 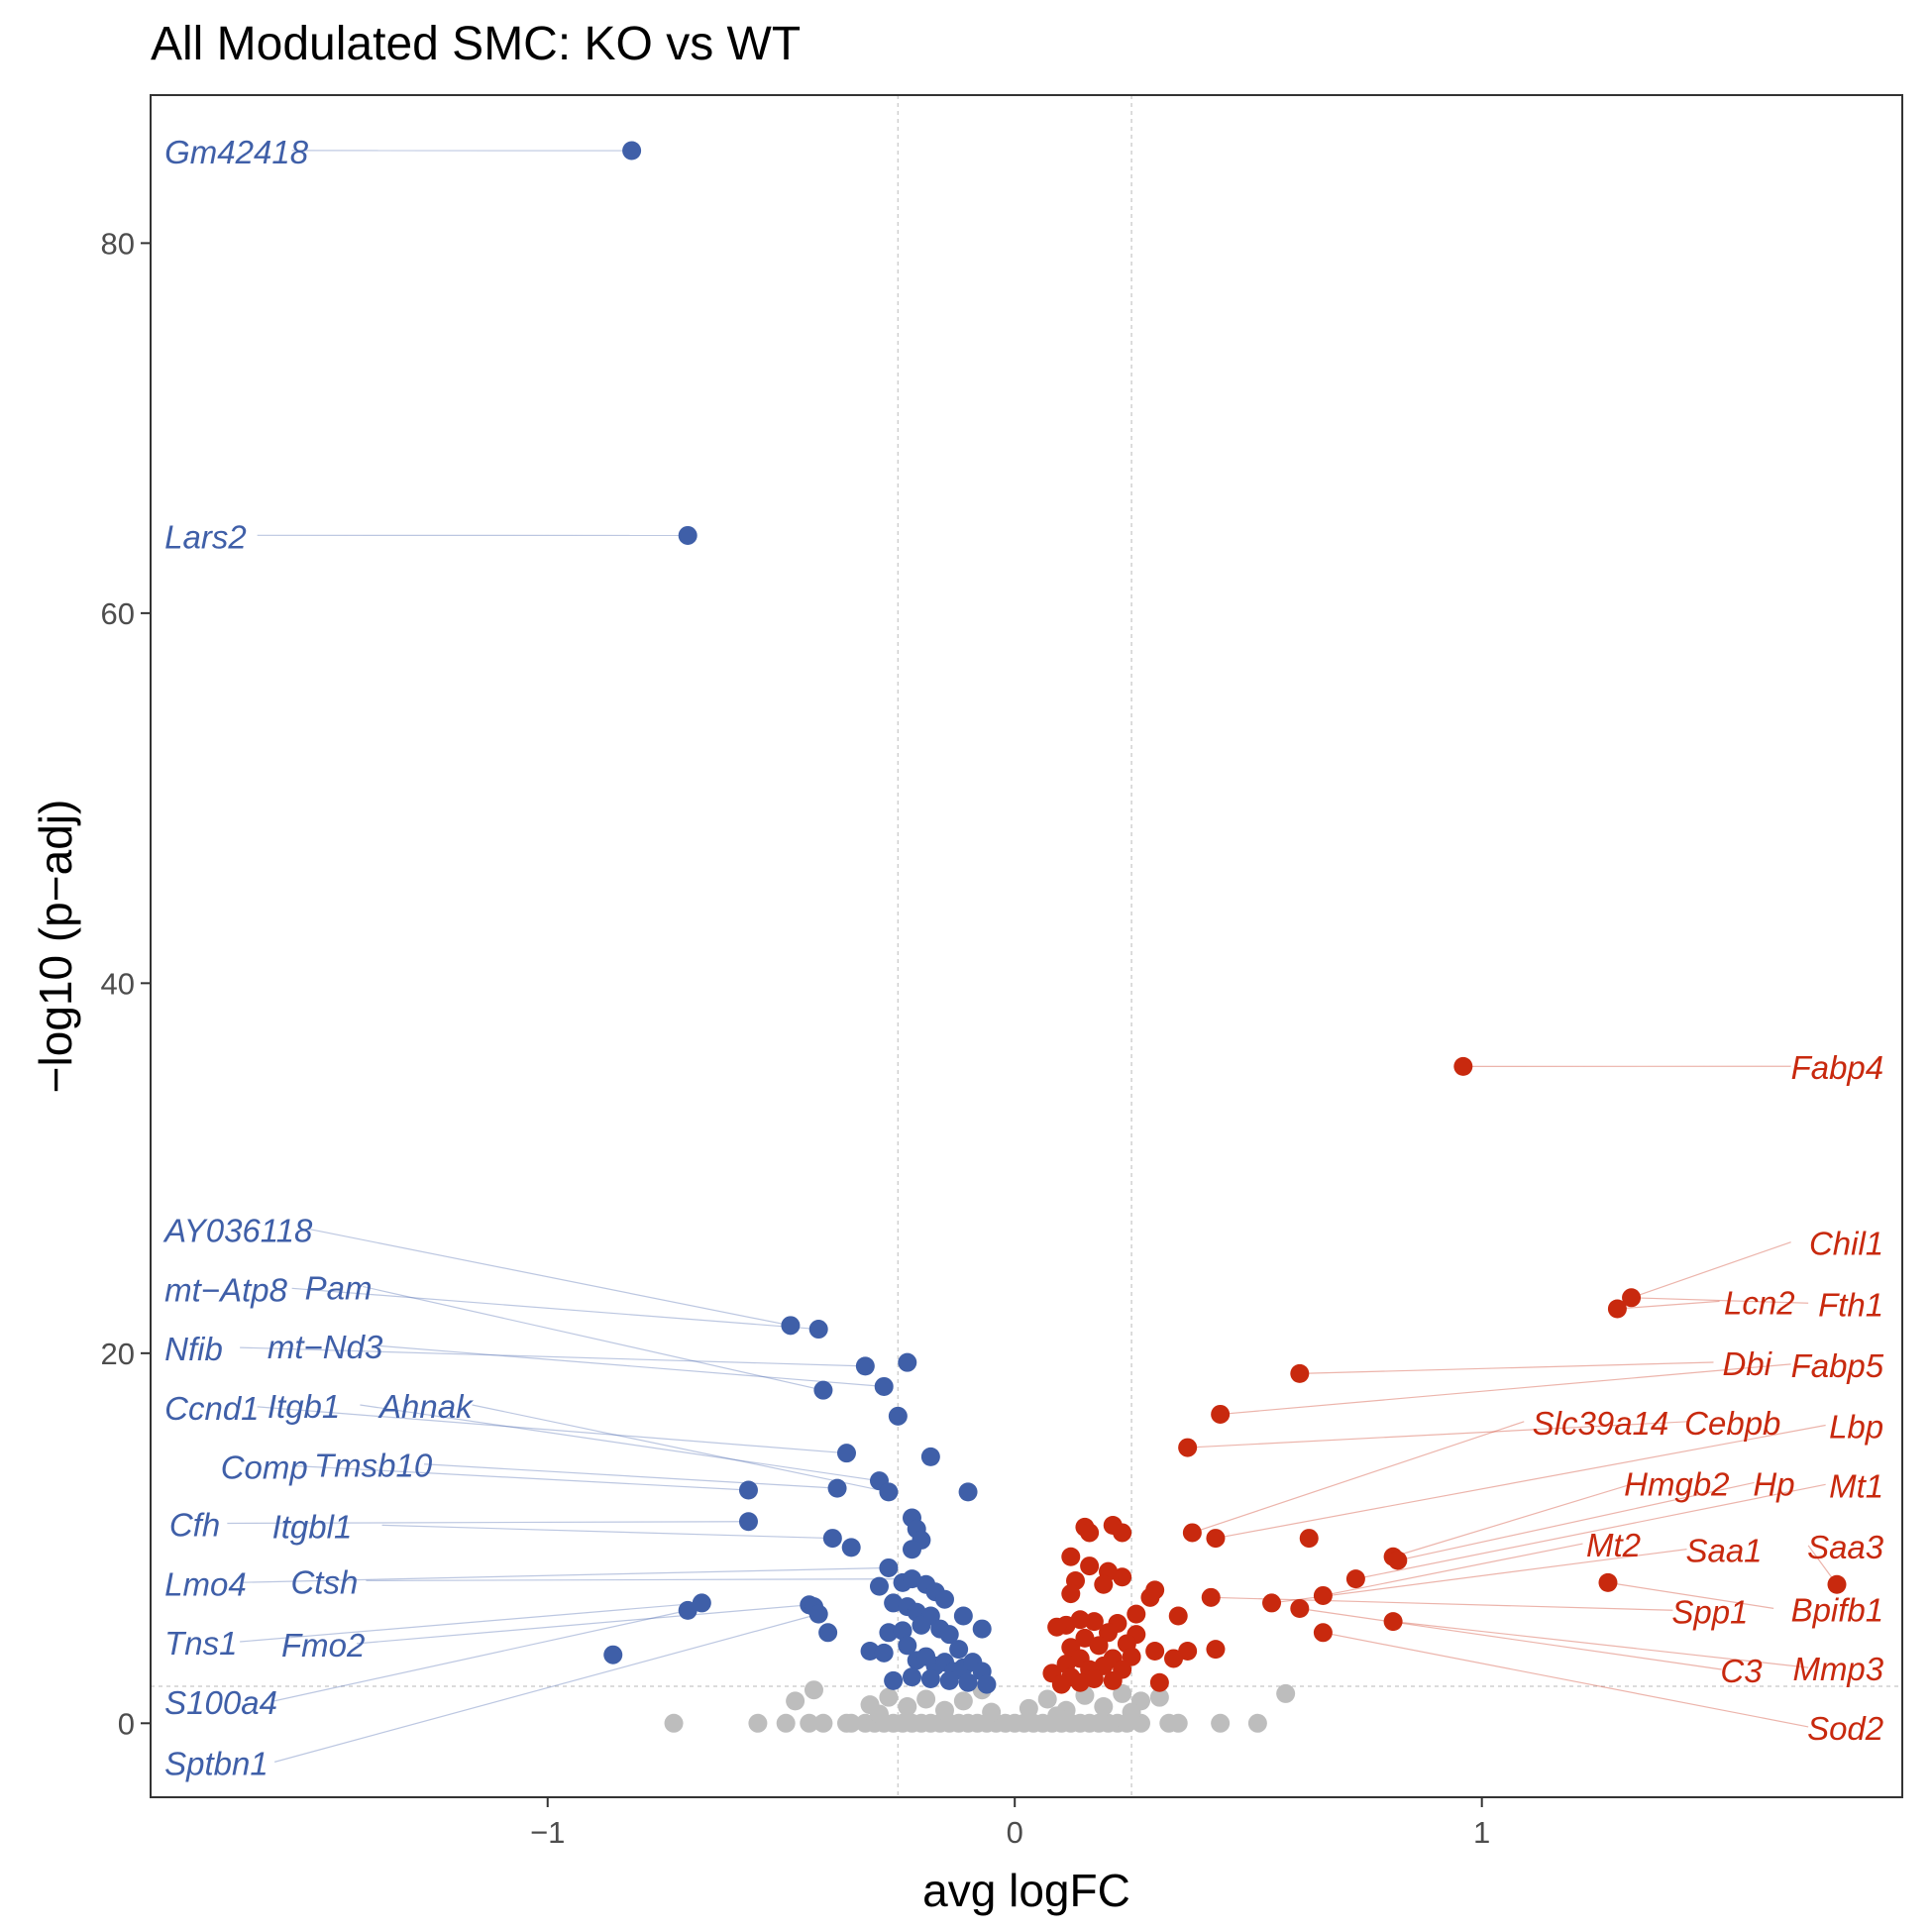 I want to click on gene-label: Lcn2, so click(x=1760, y=1303).